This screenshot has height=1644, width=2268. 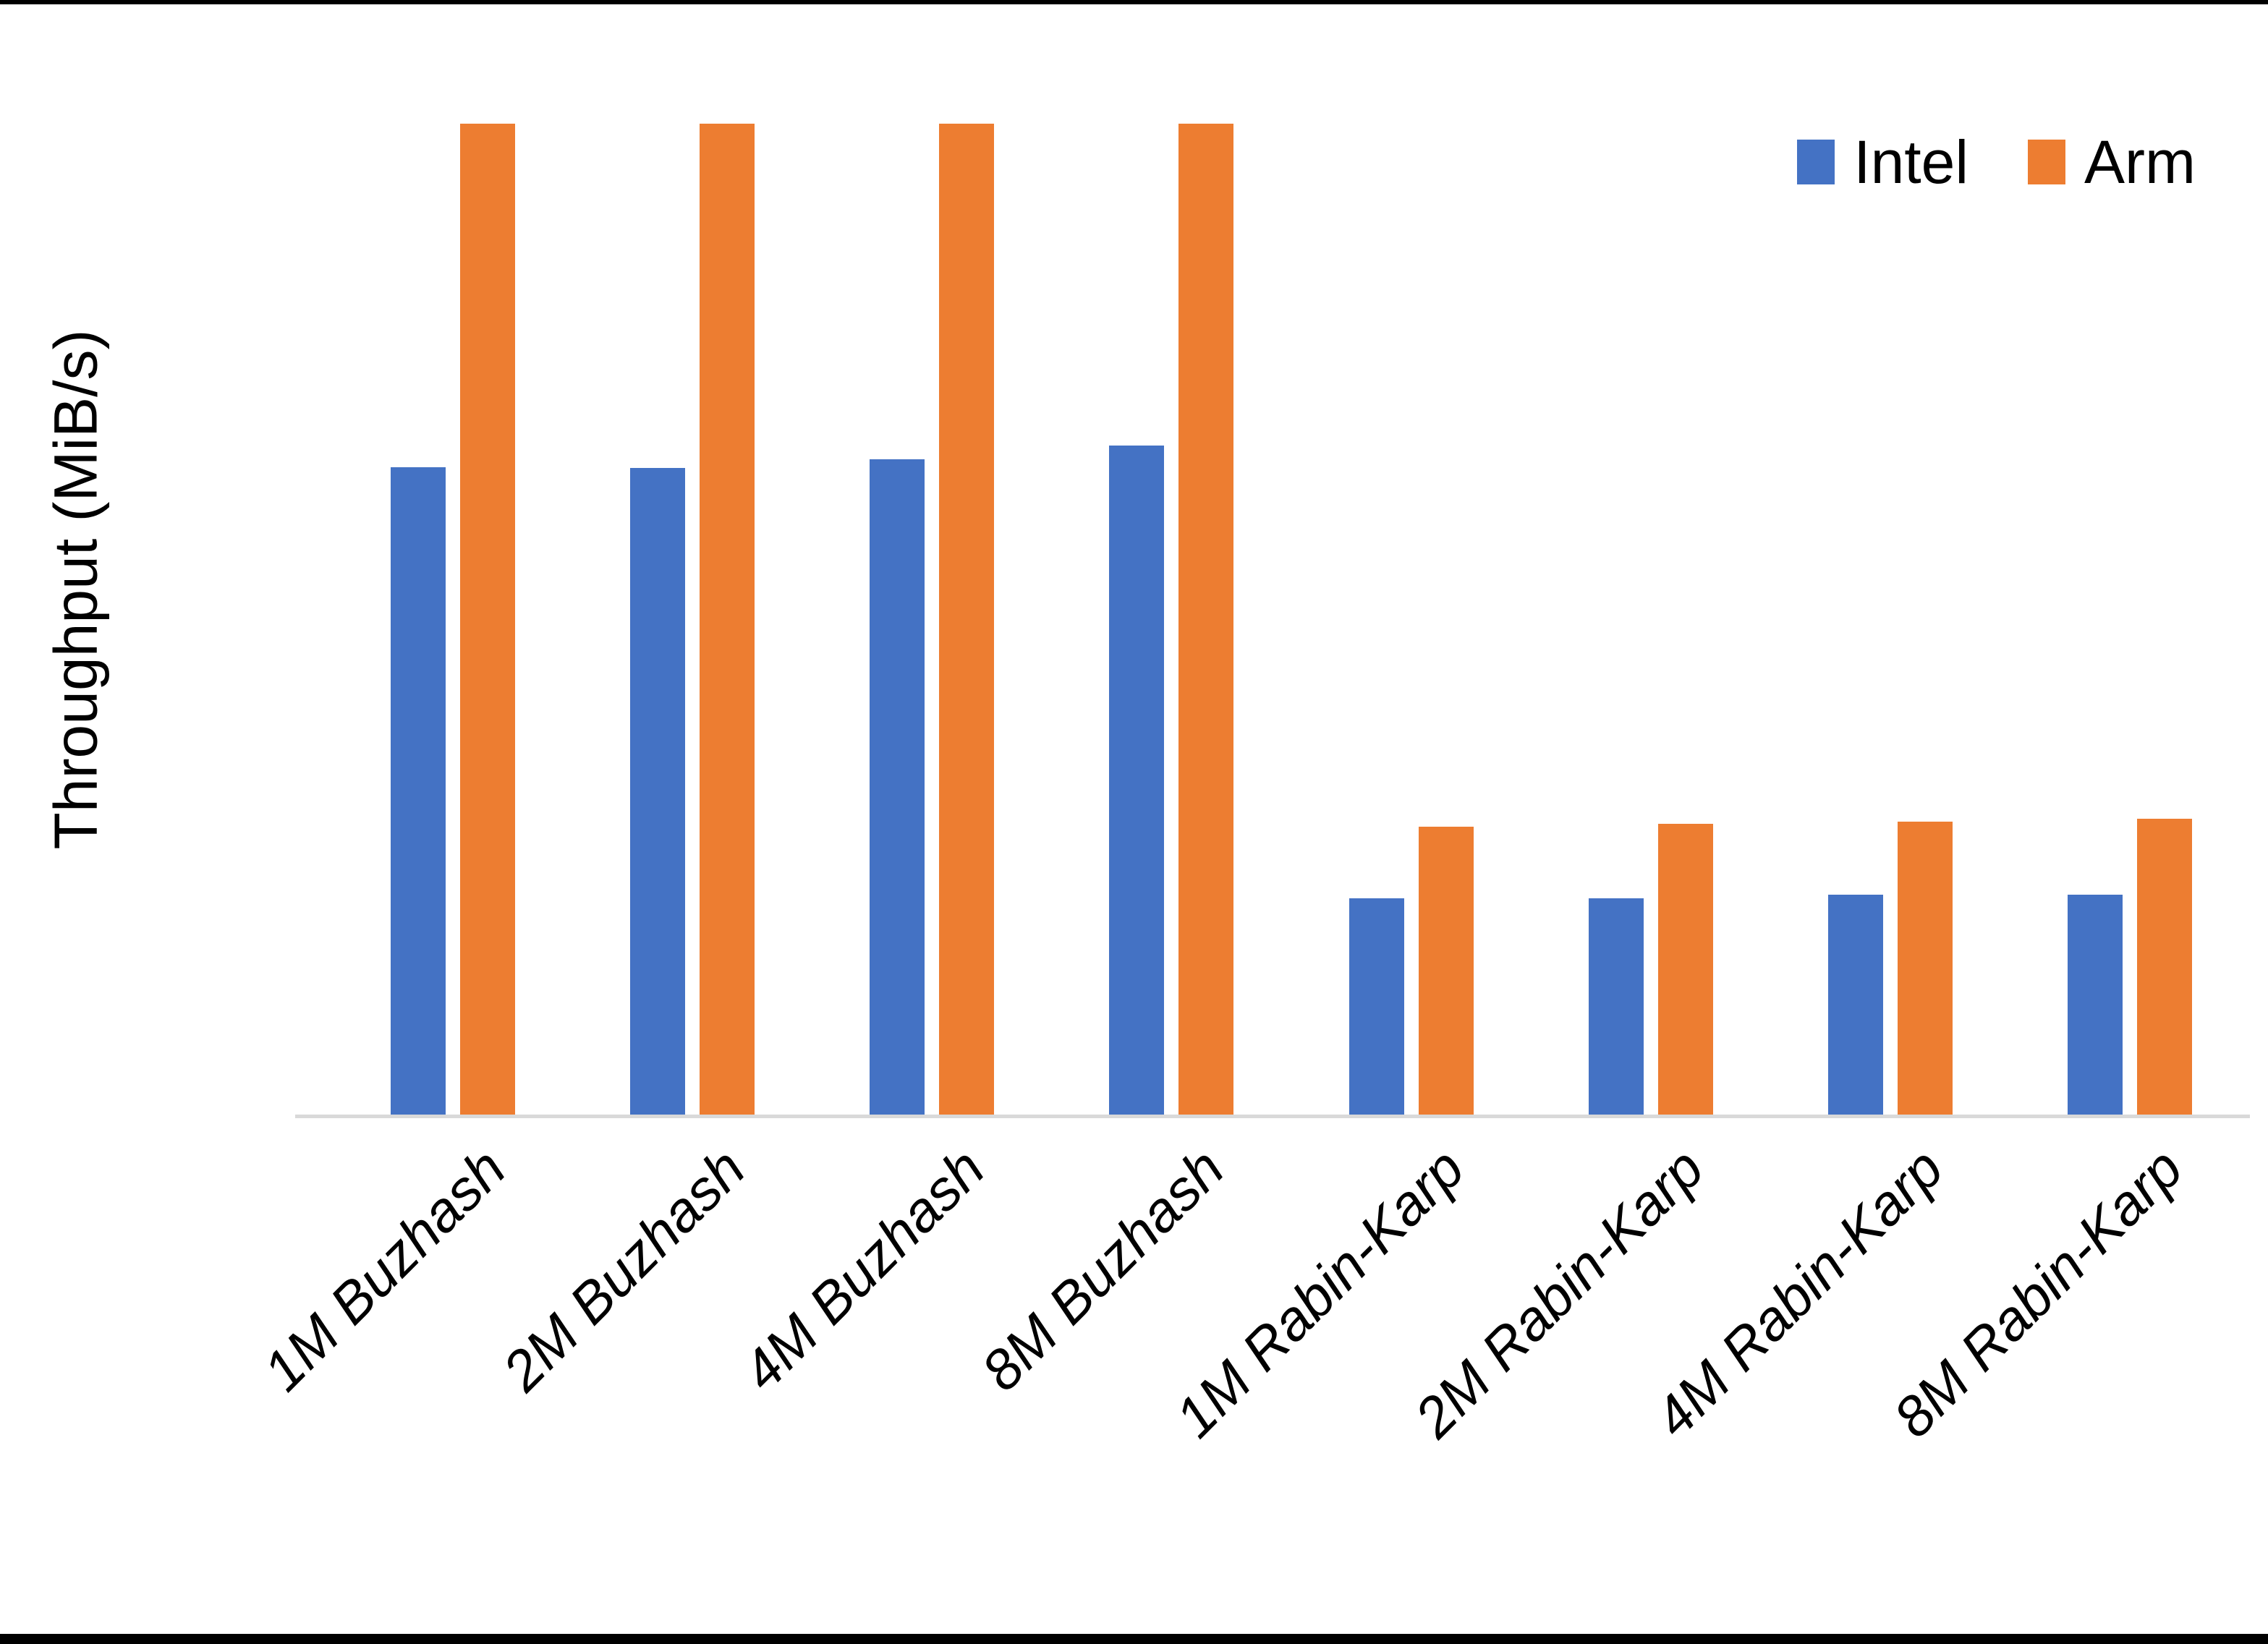 What do you see at coordinates (1996, 162) in the screenshot?
I see `legend: Intel Arm` at bounding box center [1996, 162].